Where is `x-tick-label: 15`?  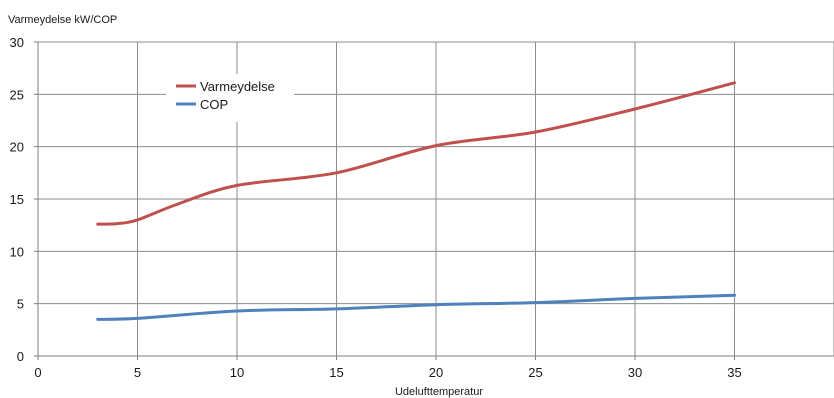
x-tick-label: 15 is located at coordinates (336, 372).